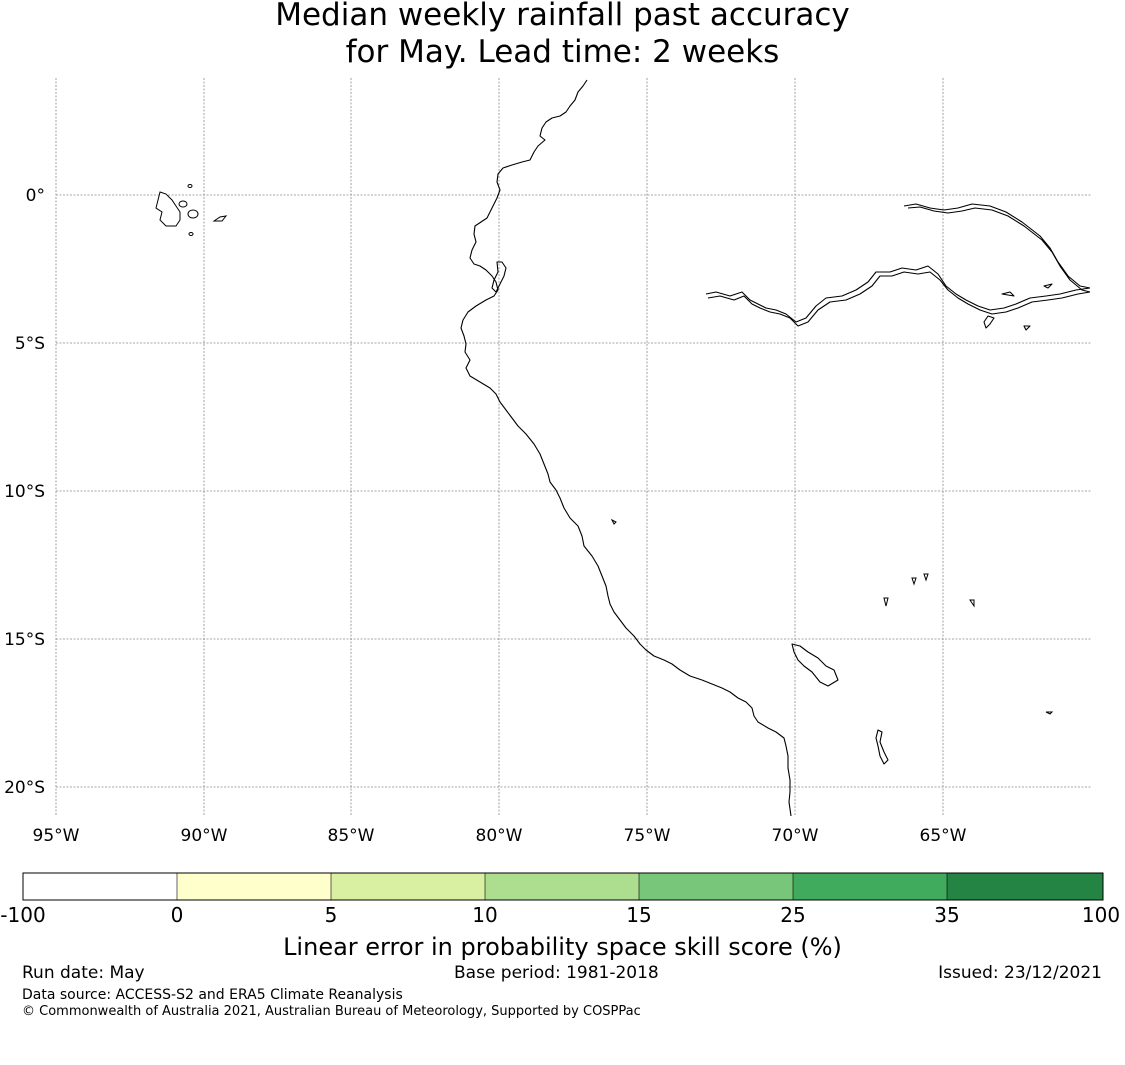  I want to click on longitude-labels: 95°W 90°W 85°W 80°W 75°W 70°W 65°W, so click(500, 836).